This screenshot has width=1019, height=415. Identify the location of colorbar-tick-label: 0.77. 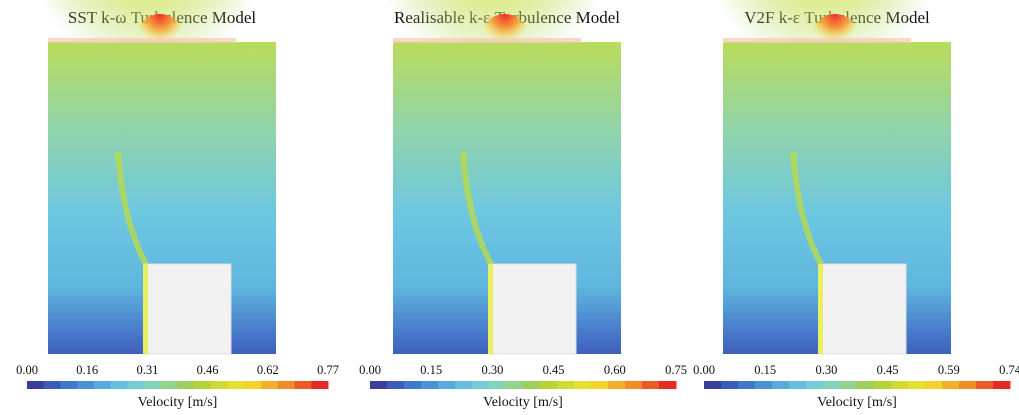
(328, 370).